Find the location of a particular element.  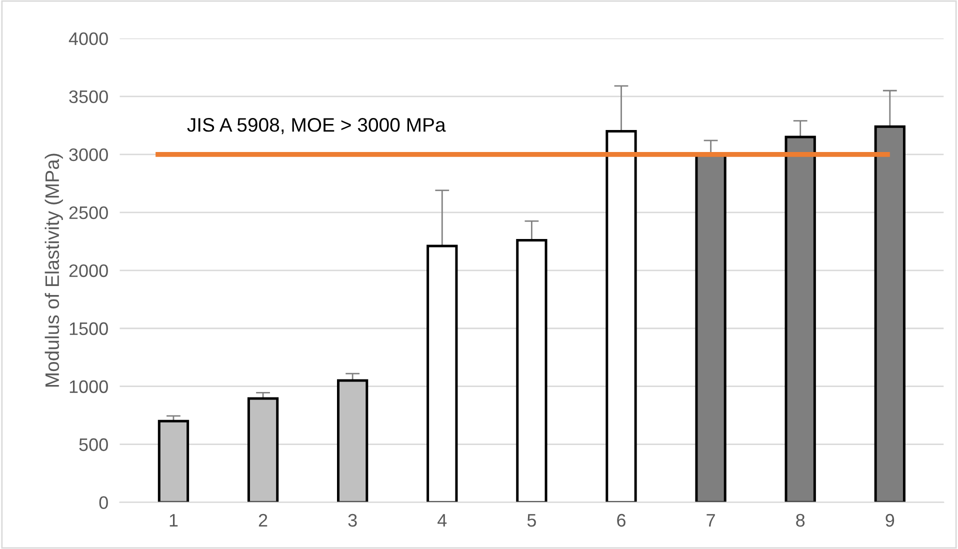

x-tick-label: 6 is located at coordinates (621, 520).